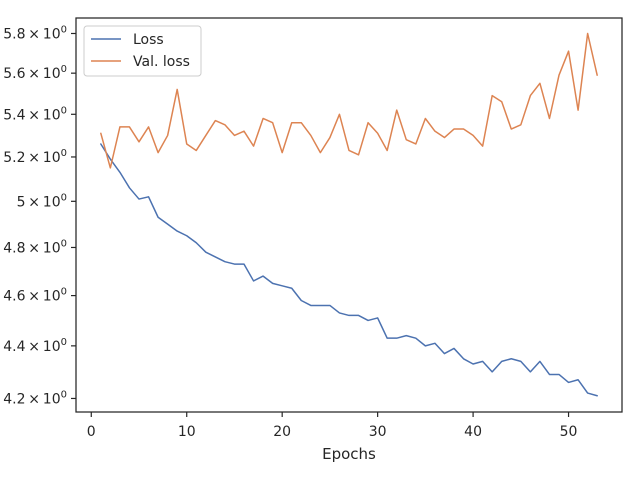  What do you see at coordinates (35, 33) in the screenshot?
I see `y-tick-label: 5.8 × 100` at bounding box center [35, 33].